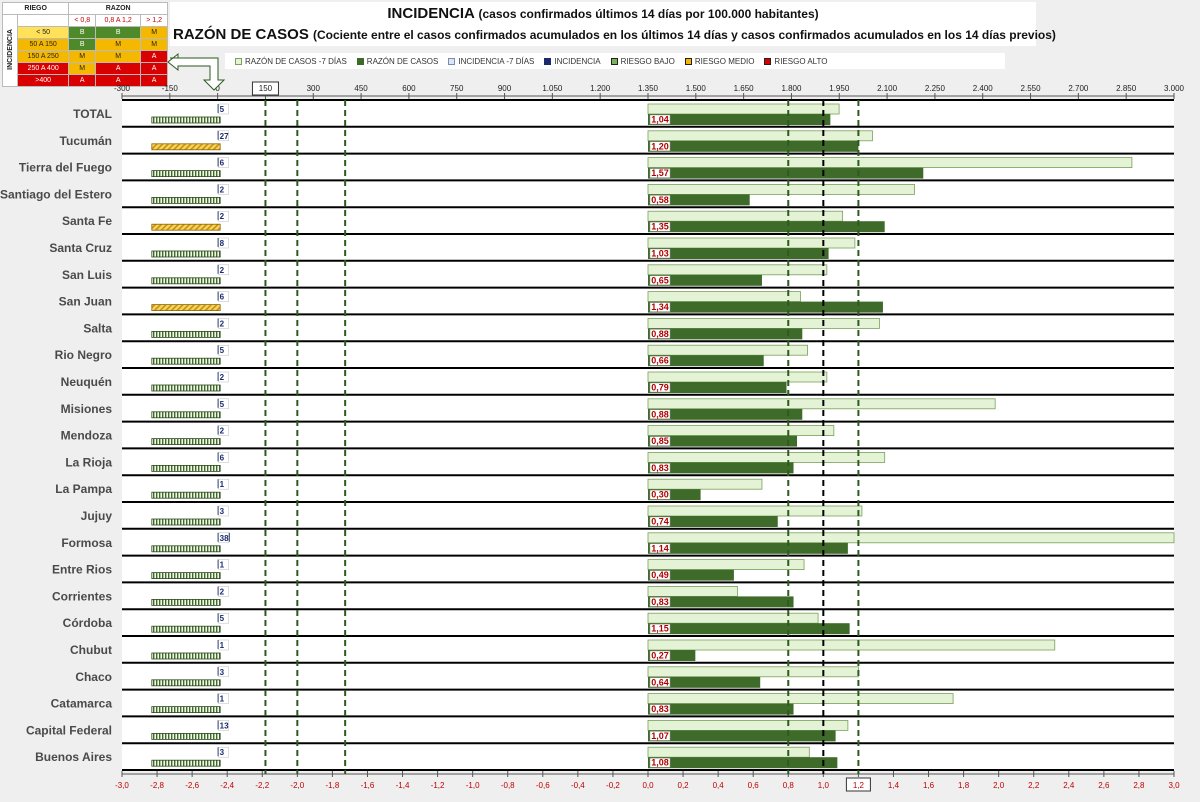 Image resolution: width=1200 pixels, height=802 pixels. Describe the element at coordinates (118, 20) in the screenshot. I see `razon-range-2: 0,8 A 1,2` at that location.